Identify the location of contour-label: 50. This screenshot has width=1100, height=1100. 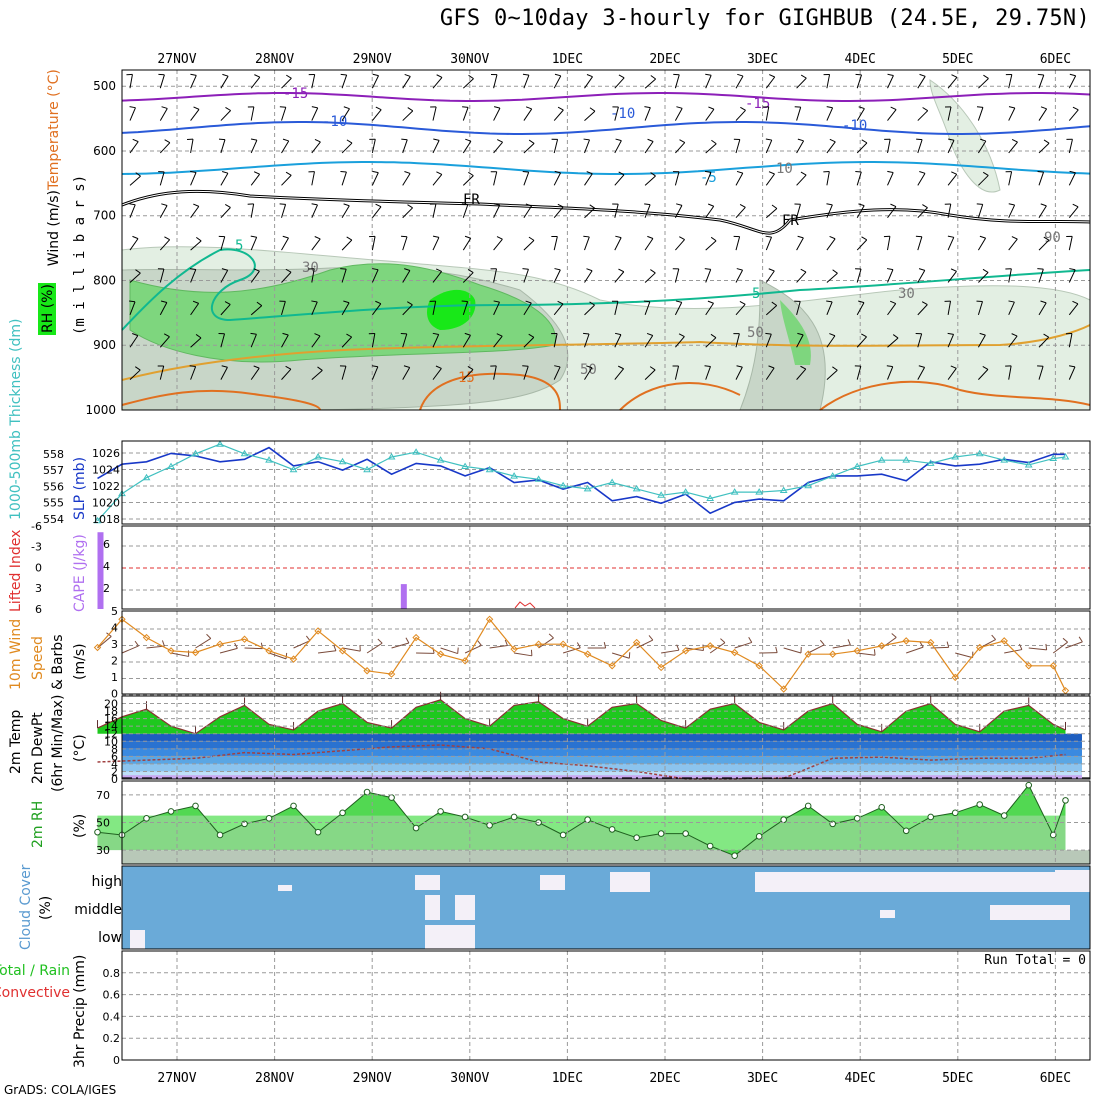
(755, 333).